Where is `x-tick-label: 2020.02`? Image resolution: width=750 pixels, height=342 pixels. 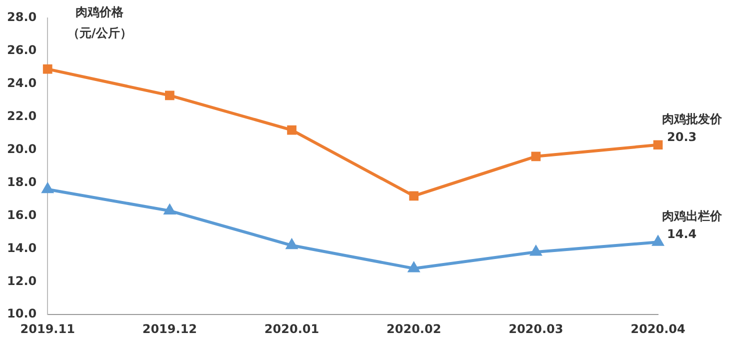 x-tick-label: 2020.02 is located at coordinates (414, 329).